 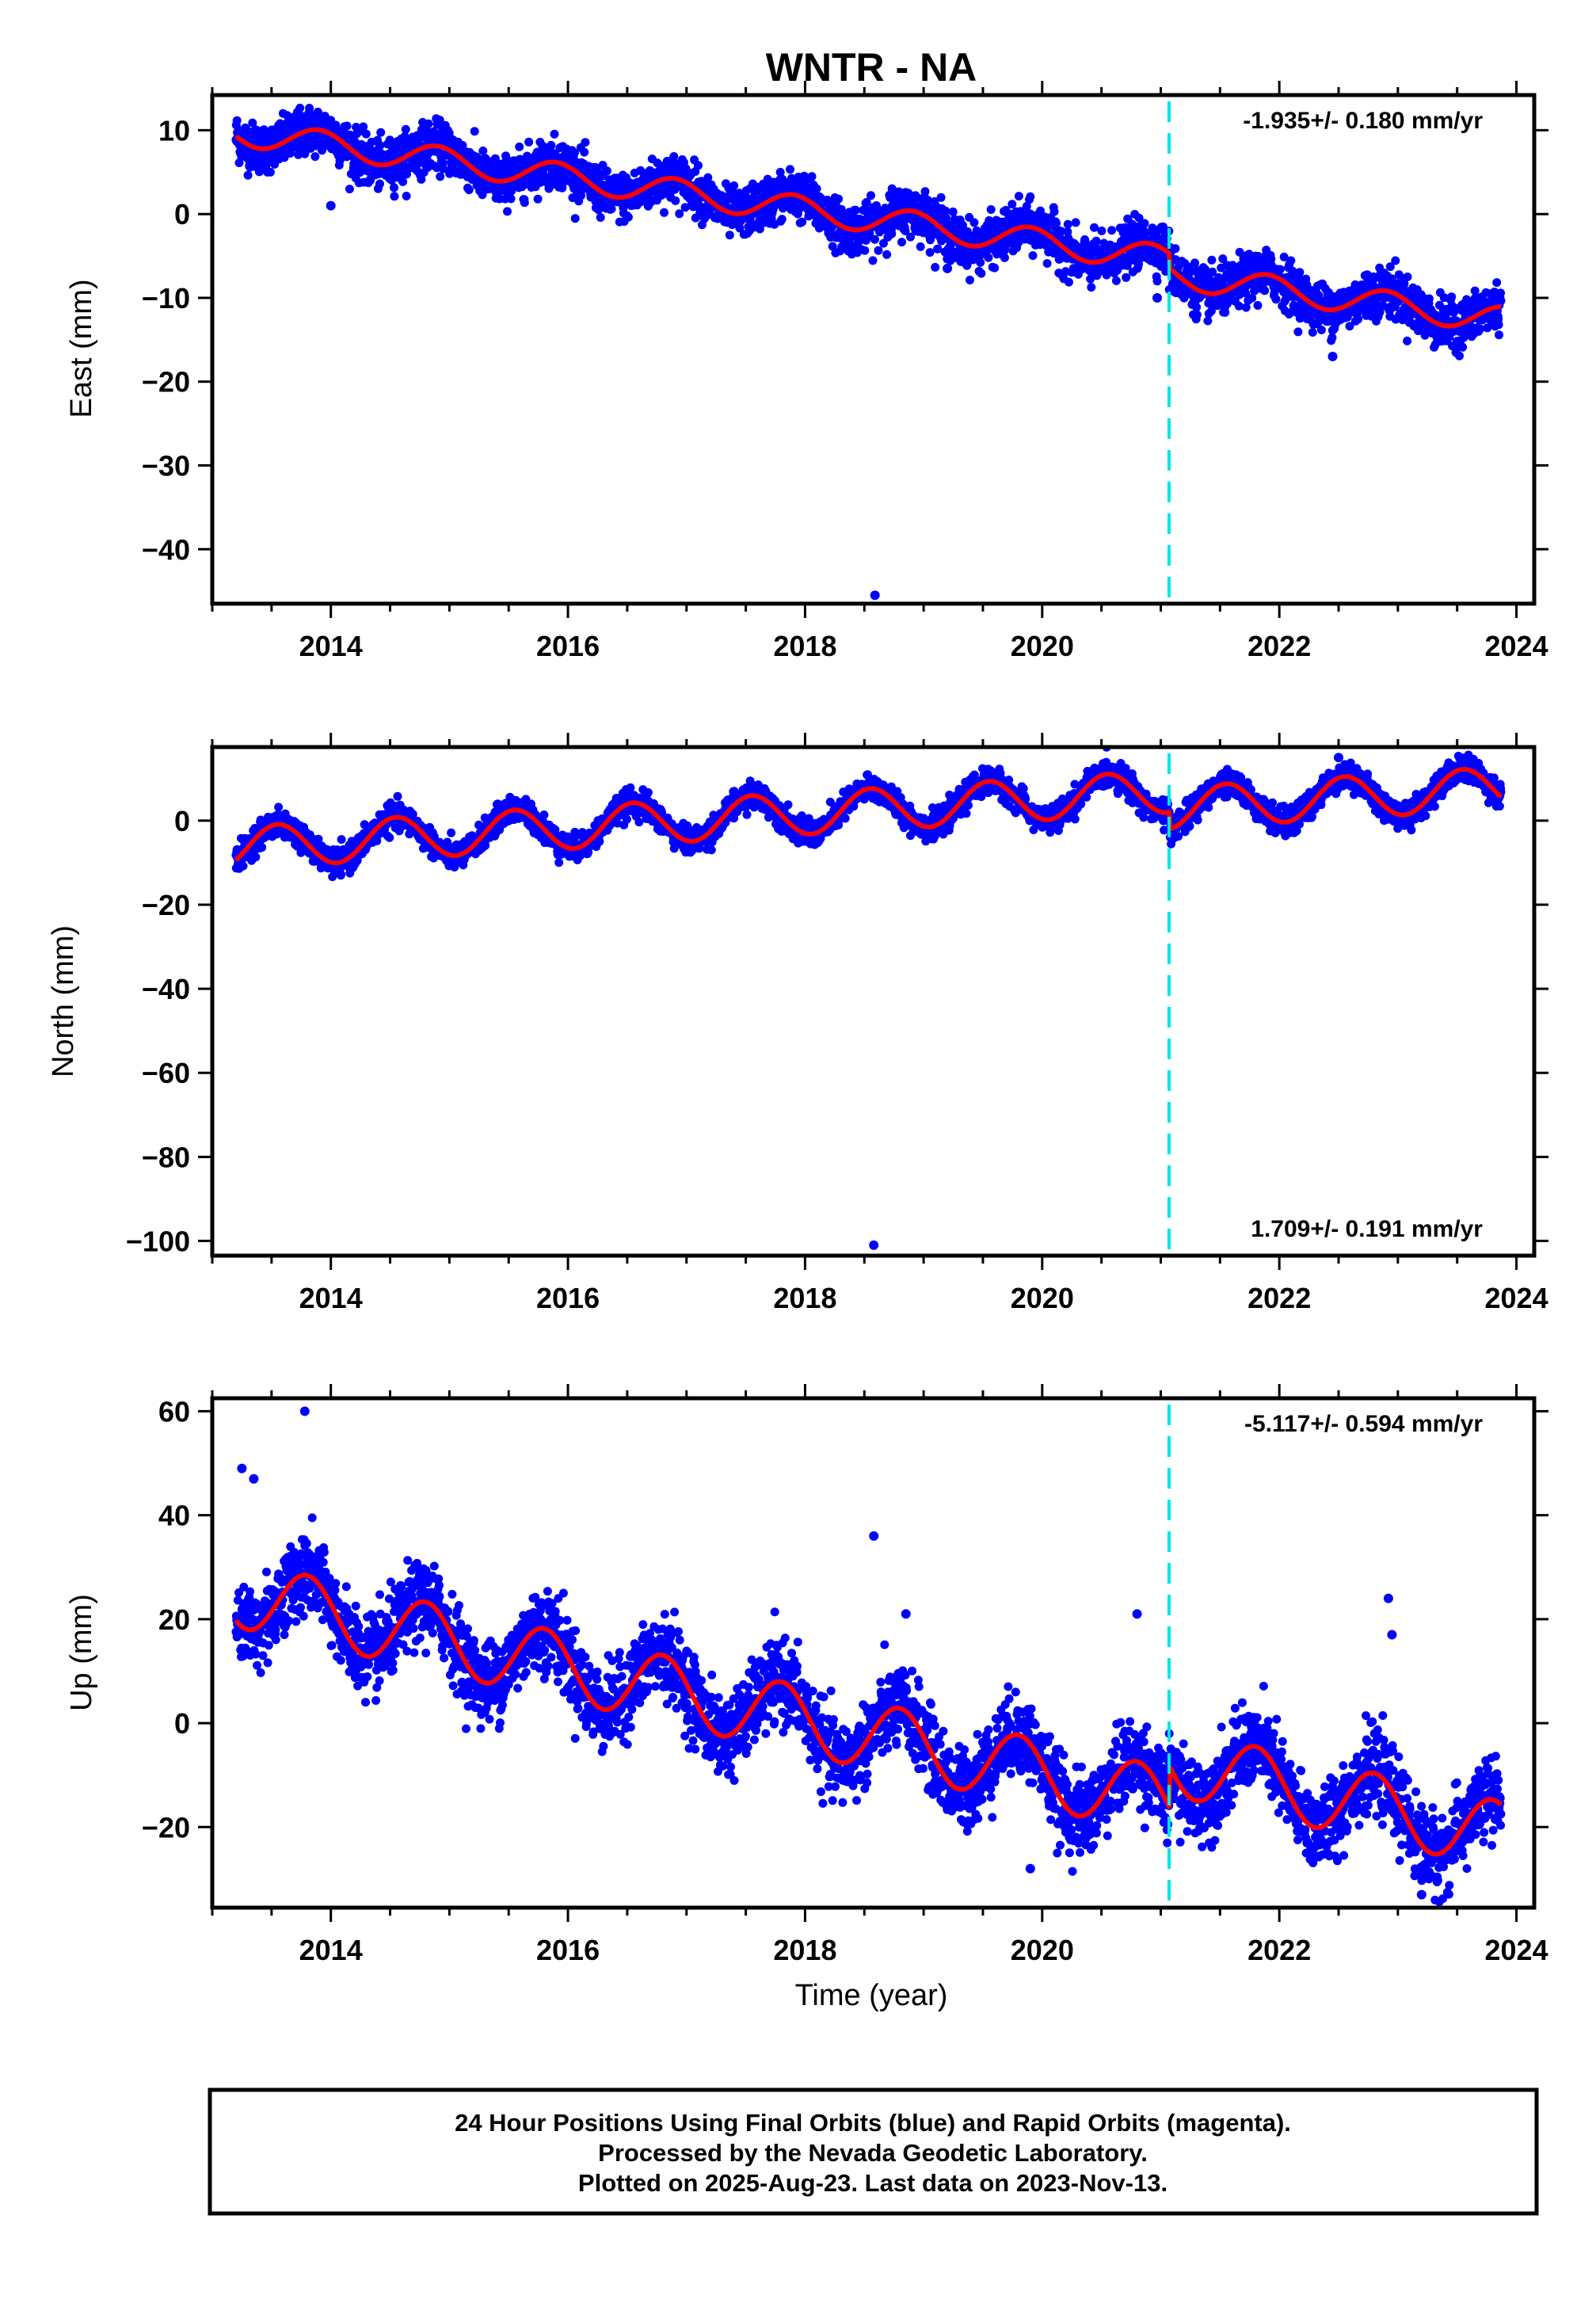 I want to click on y-tick-label: 10, so click(x=174, y=130).